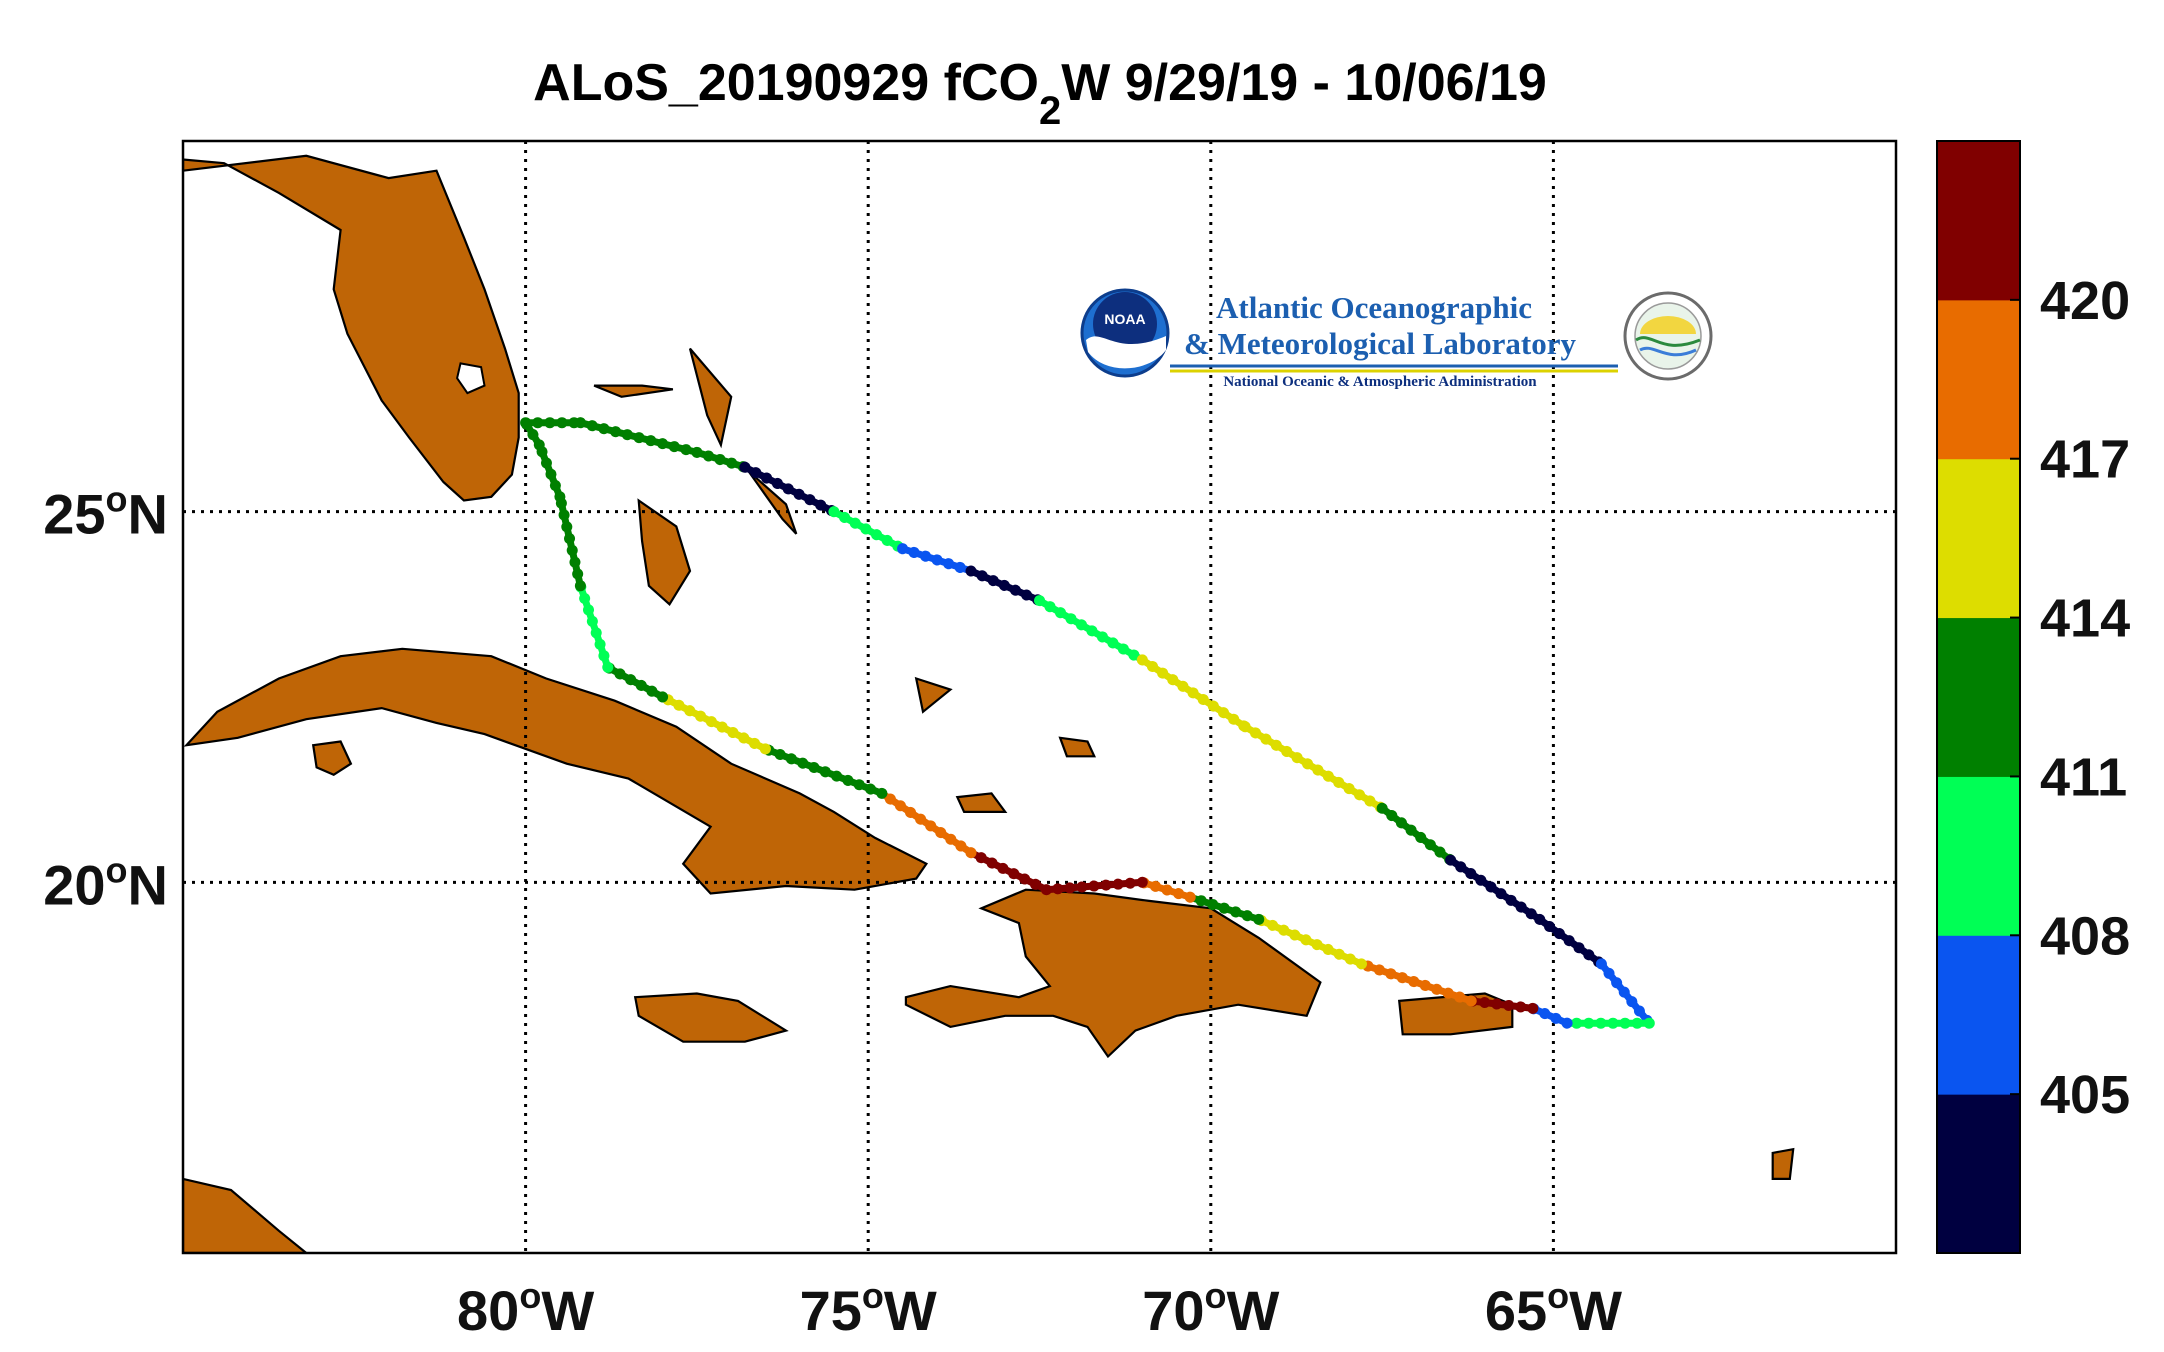  What do you see at coordinates (1124, 319) in the screenshot?
I see `noaa-emblem-text: NOAA` at bounding box center [1124, 319].